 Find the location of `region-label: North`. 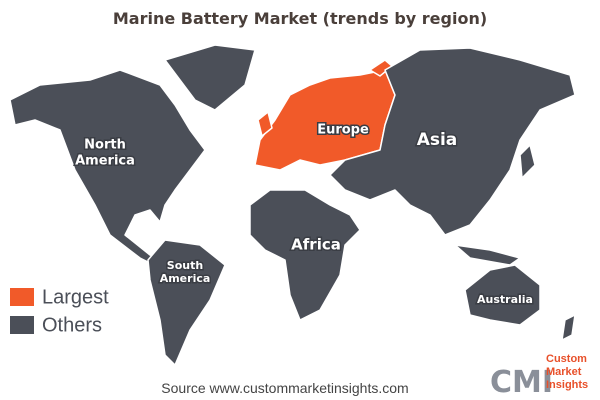

region-label: North is located at coordinates (105, 145).